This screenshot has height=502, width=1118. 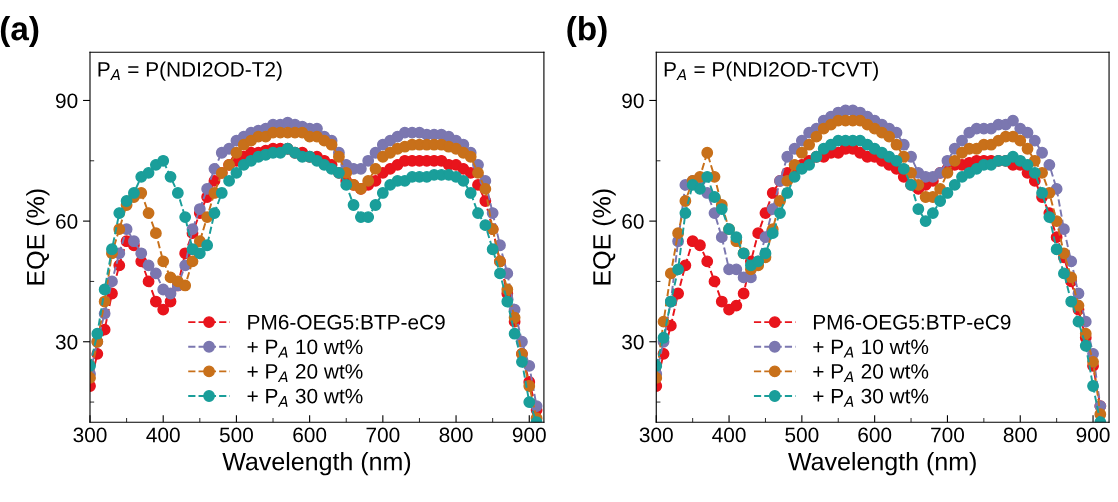 What do you see at coordinates (587, 32) in the screenshot?
I see `chart-title: (b)` at bounding box center [587, 32].